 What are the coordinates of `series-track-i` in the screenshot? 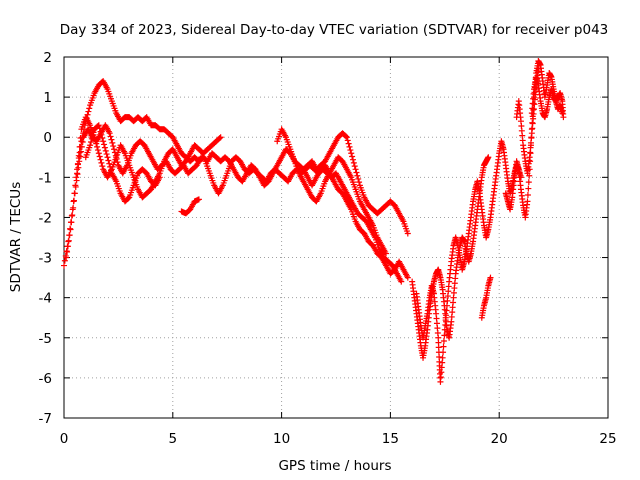 It's located at (355, 221).